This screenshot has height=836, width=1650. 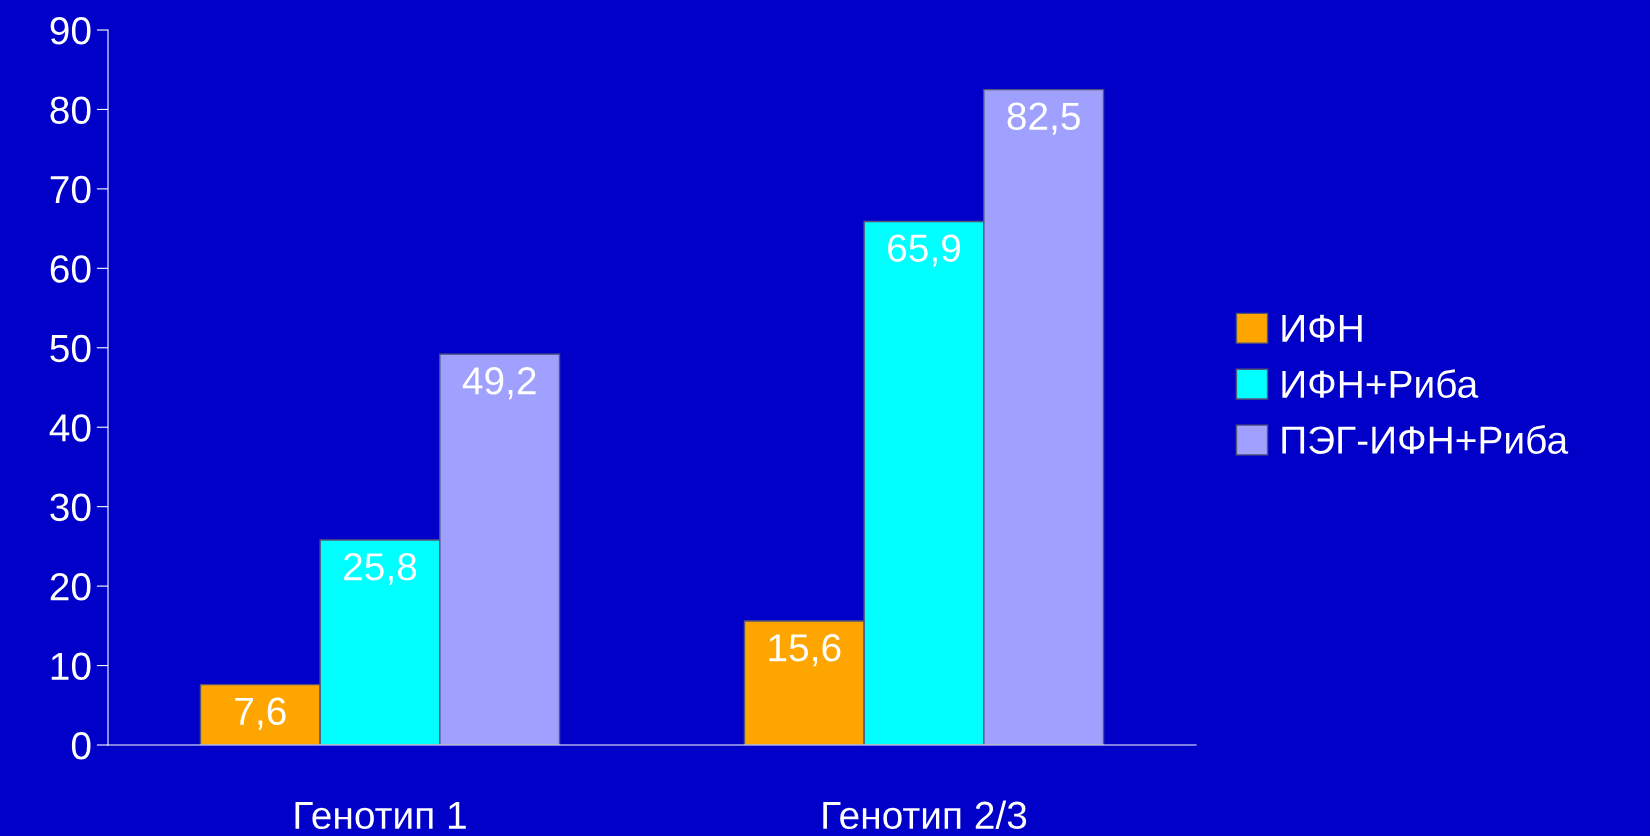 What do you see at coordinates (70, 348) in the screenshot?
I see `y-tick-label: 50` at bounding box center [70, 348].